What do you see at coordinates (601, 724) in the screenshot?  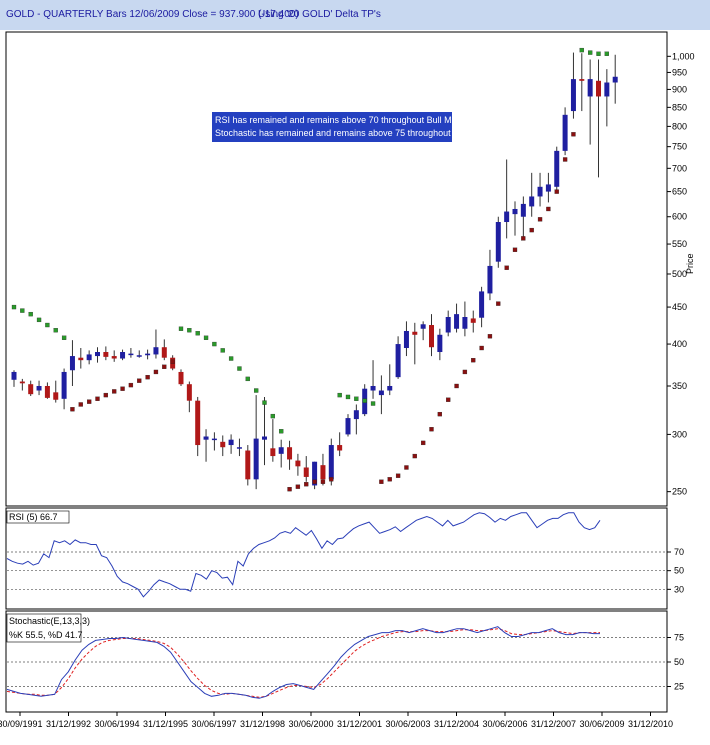 I see `x-tick-label: 30/06/2009` at bounding box center [601, 724].